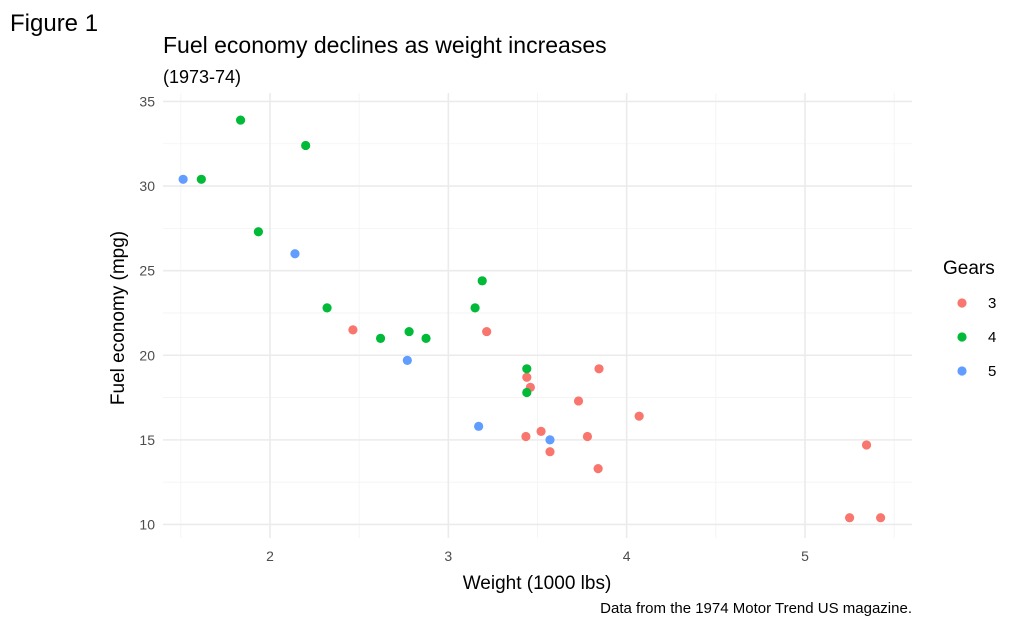 This screenshot has height=633, width=1024. Describe the element at coordinates (627, 556) in the screenshot. I see `x-tick-label: 4` at that location.